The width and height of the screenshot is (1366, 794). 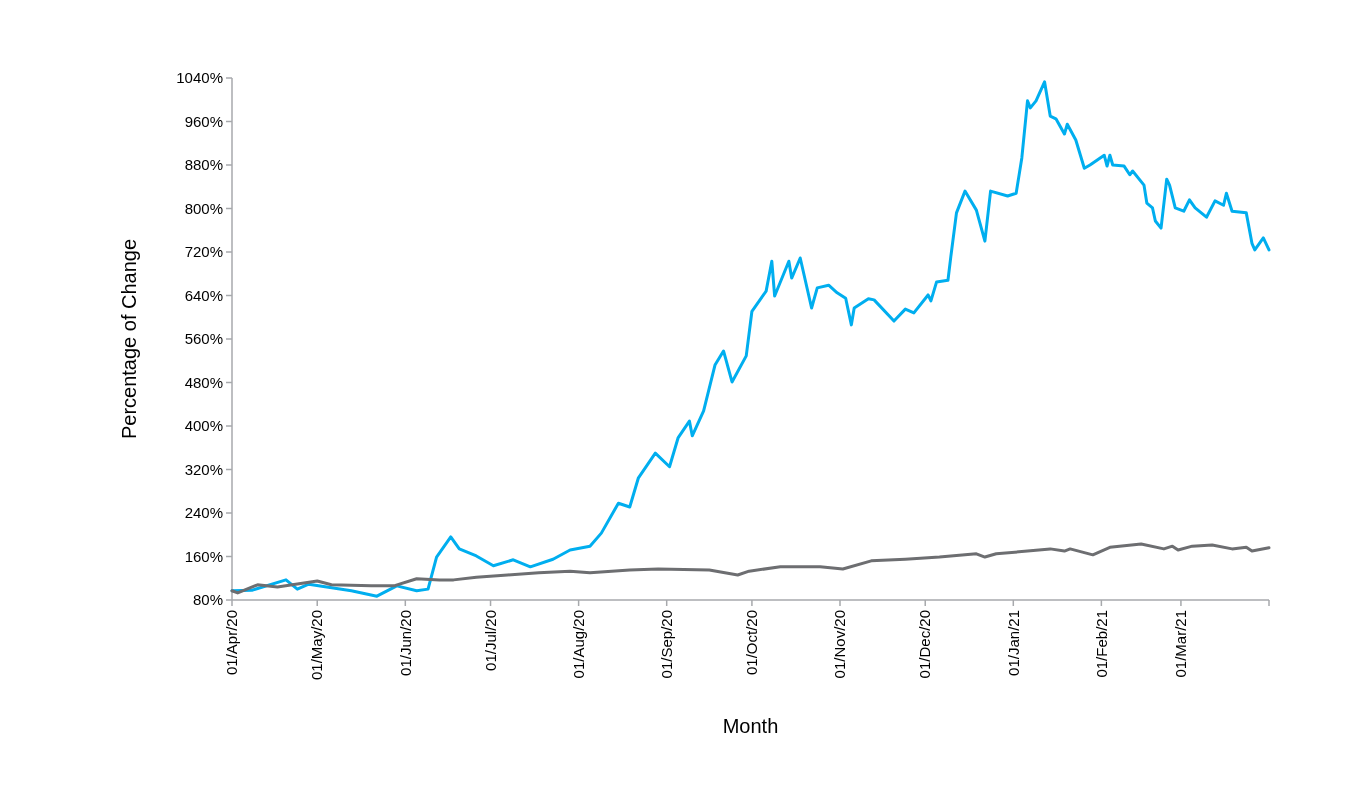 I want to click on y-tick-label: 480%, so click(x=203, y=382).